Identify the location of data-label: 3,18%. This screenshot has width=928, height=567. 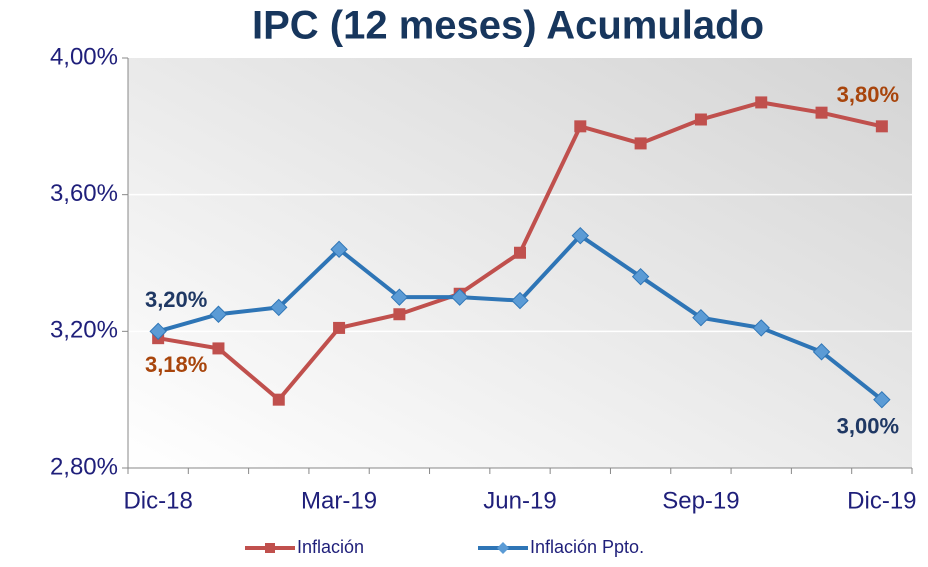
(176, 364).